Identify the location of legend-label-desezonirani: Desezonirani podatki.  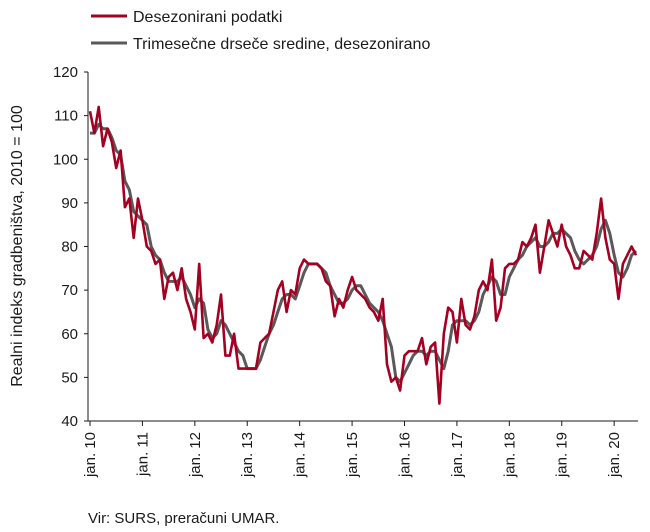
(207, 17).